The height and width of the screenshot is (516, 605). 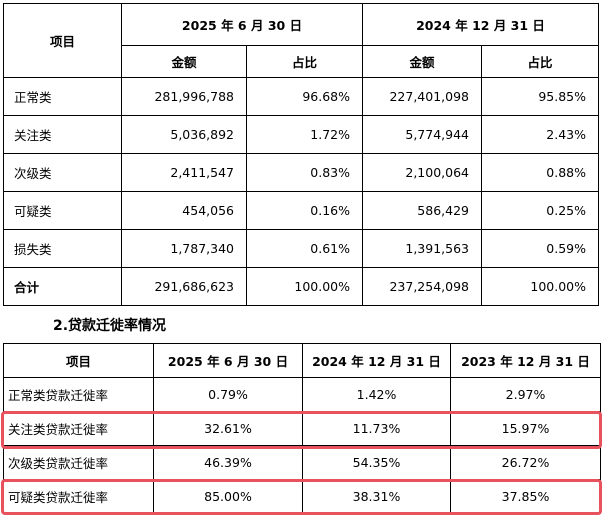 What do you see at coordinates (184, 286) in the screenshot?
I see `amount-cell: 291,686,623` at bounding box center [184, 286].